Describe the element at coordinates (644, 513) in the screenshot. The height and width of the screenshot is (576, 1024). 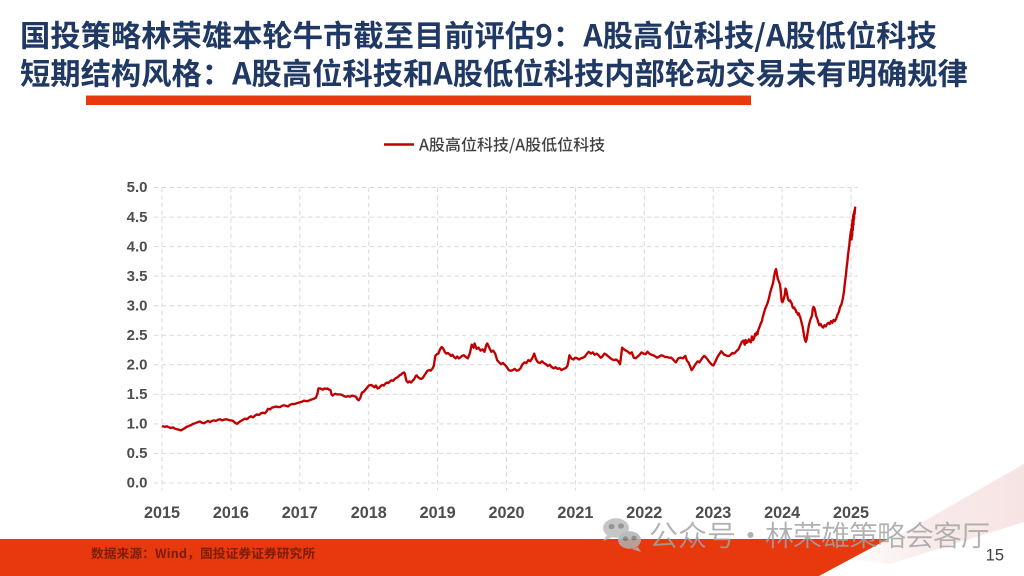
I see `svg-text: 2022` at that location.